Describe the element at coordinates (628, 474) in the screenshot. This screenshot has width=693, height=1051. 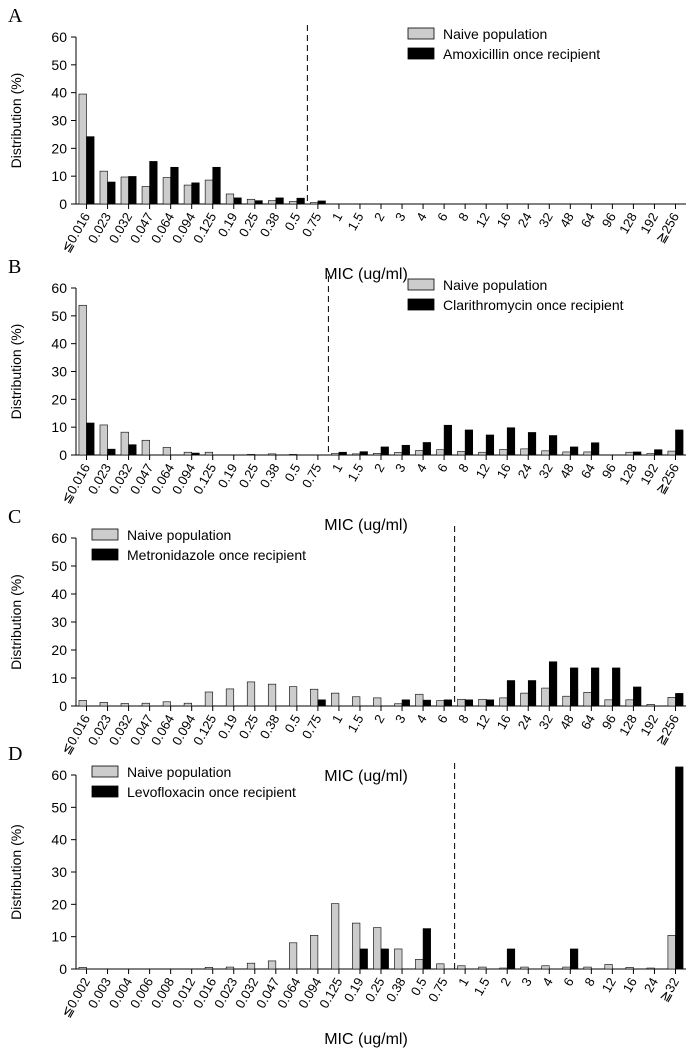
I see `x-tick-label: 128` at that location.